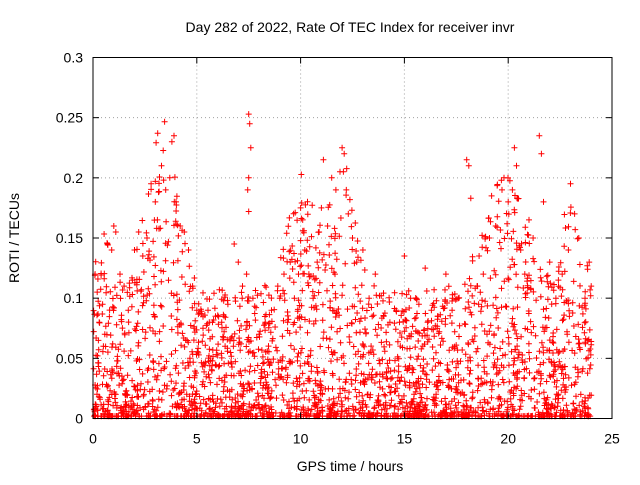  Describe the element at coordinates (350, 466) in the screenshot. I see `x-axis-label: GPS time / hours` at that location.